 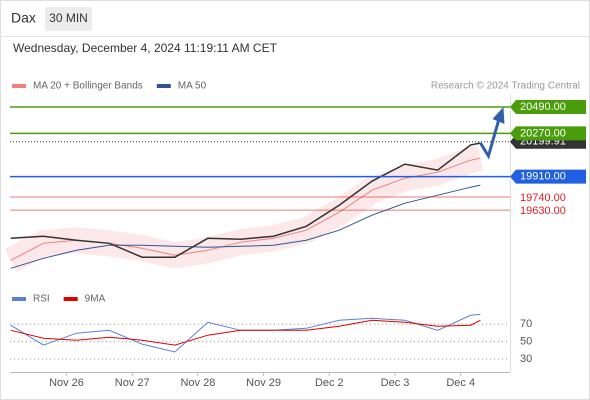 I want to click on legend-label: 9MA, so click(x=95, y=299).